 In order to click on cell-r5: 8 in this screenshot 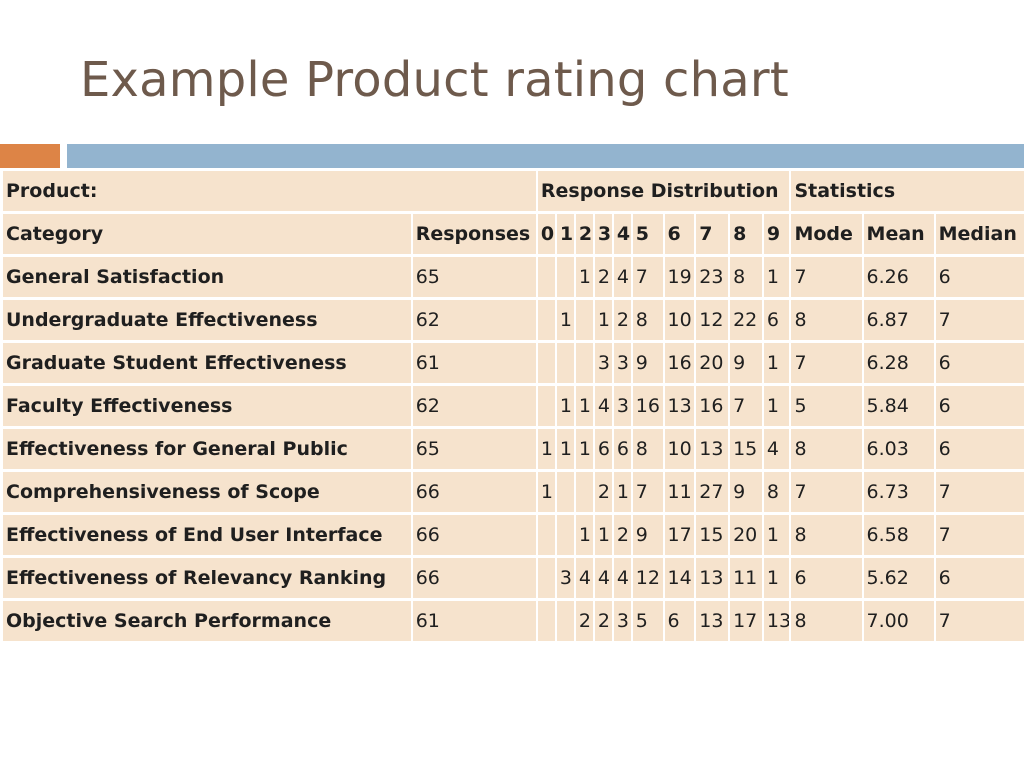, I will do `click(647, 449)`.